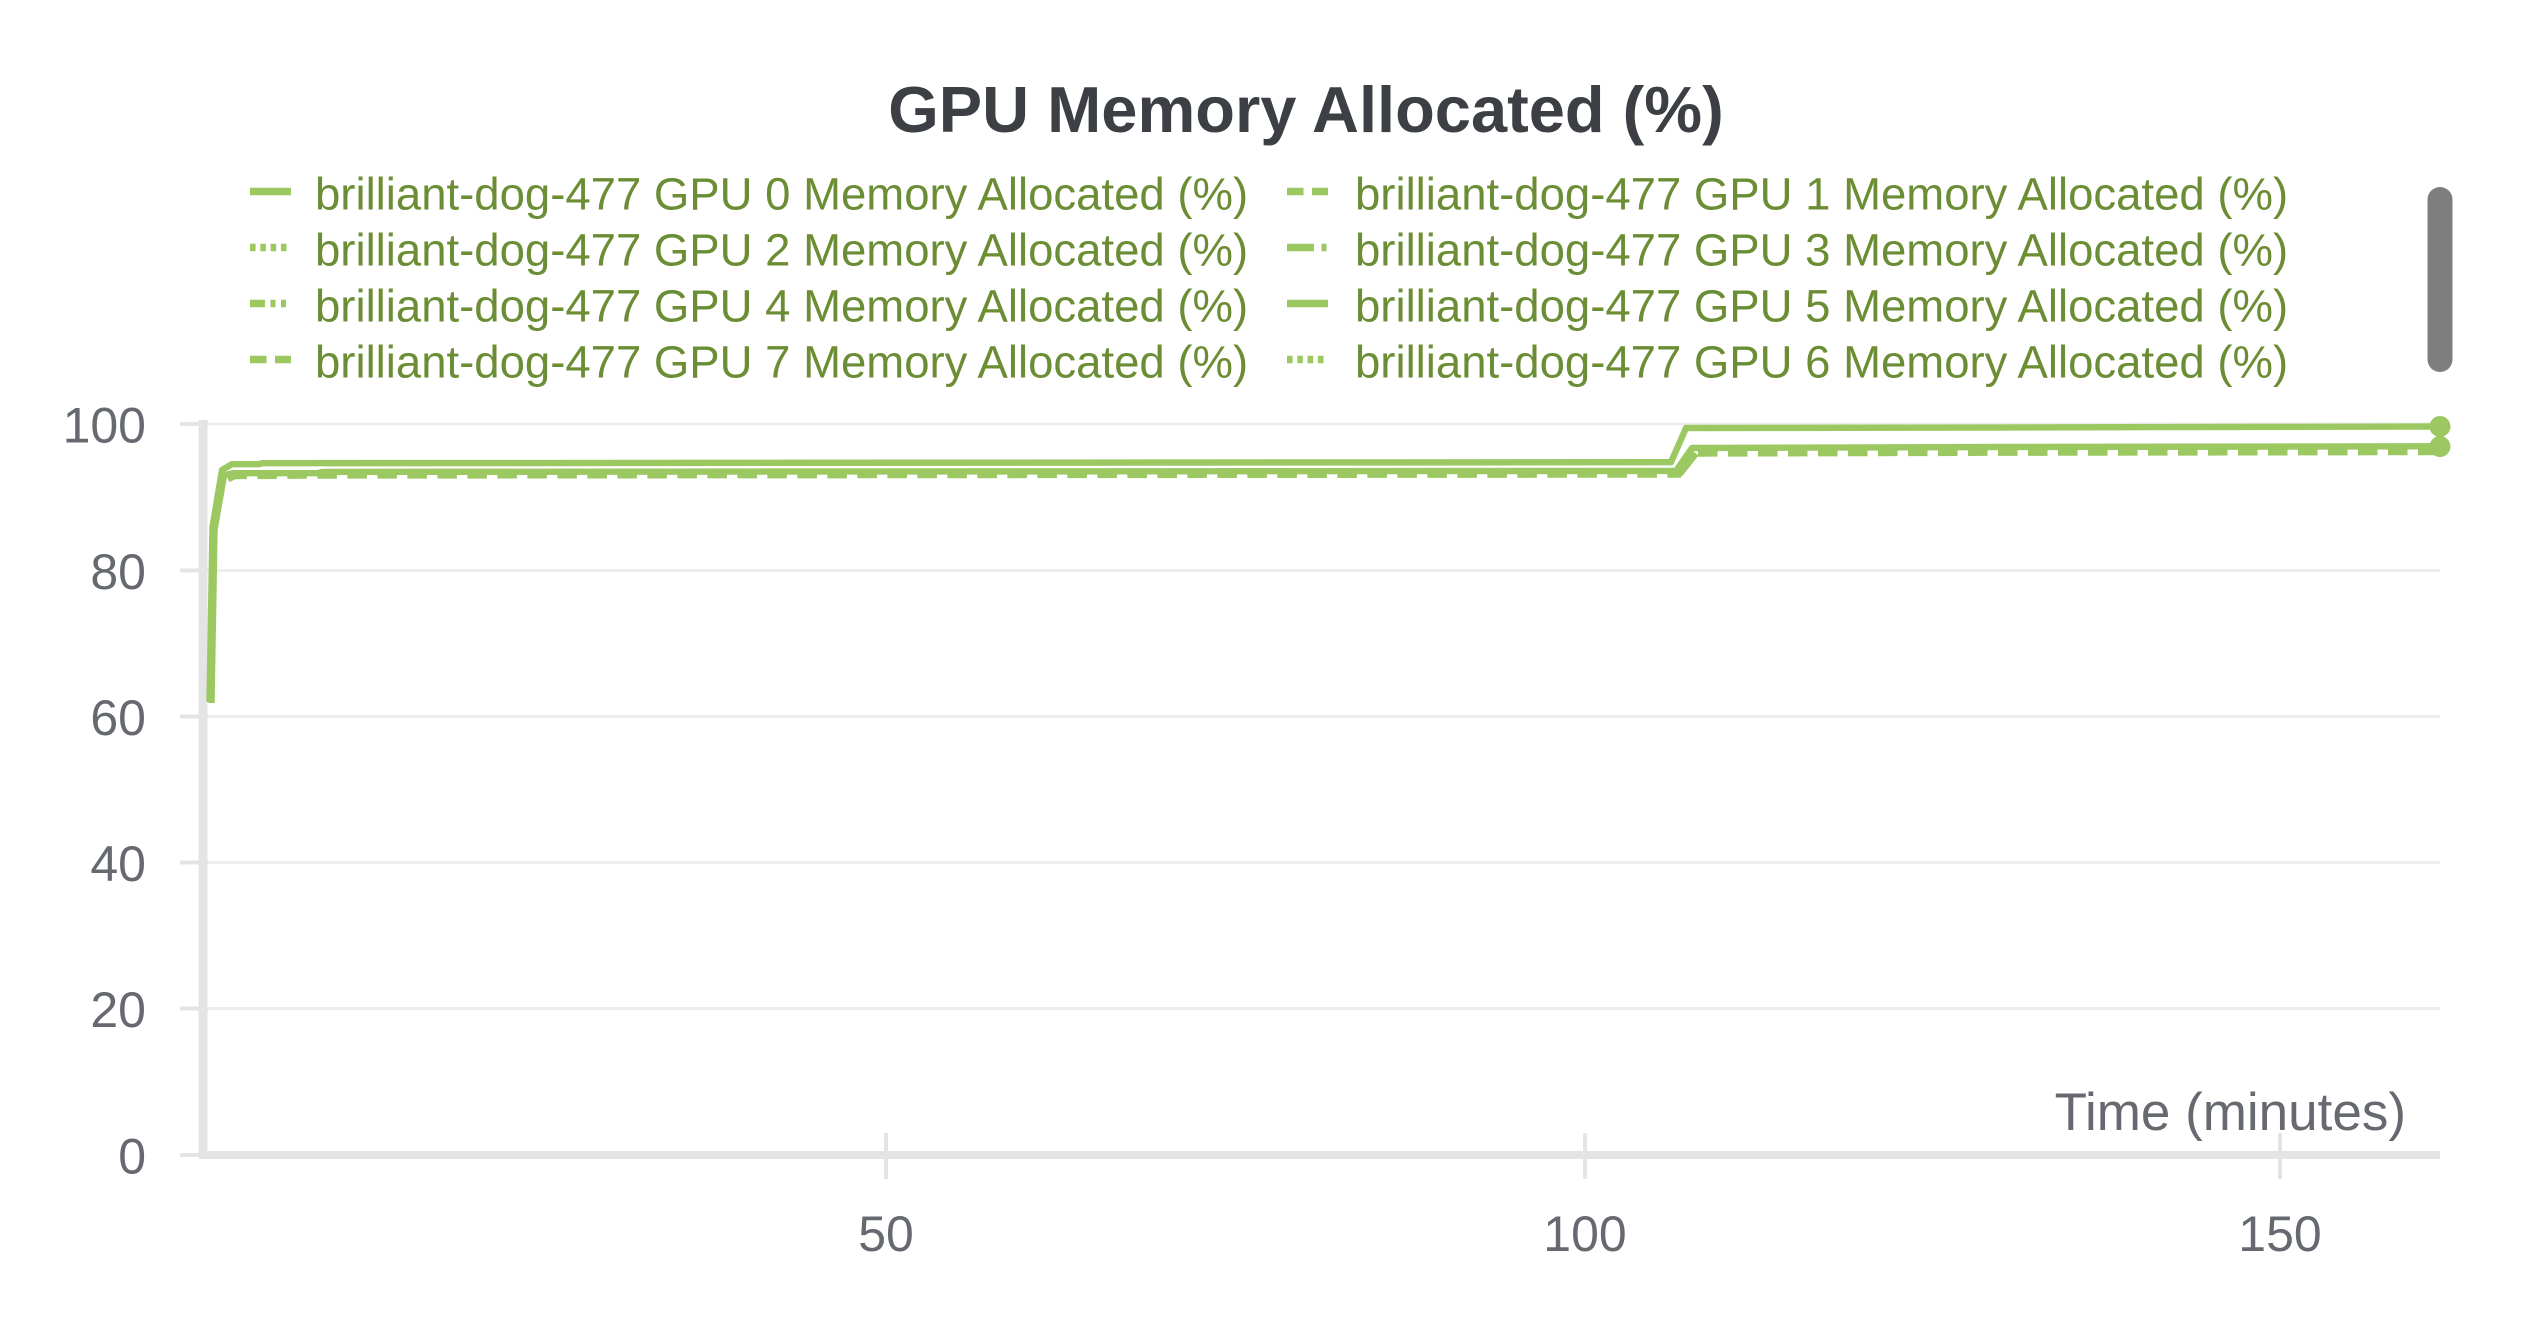 This screenshot has height=1328, width=2528. I want to click on svg-text: 40, so click(118, 864).